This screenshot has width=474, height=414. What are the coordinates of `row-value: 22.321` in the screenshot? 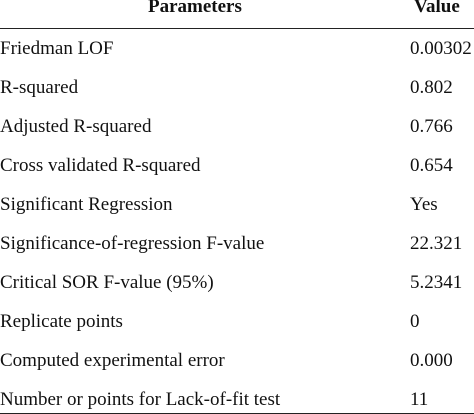 It's located at (436, 243).